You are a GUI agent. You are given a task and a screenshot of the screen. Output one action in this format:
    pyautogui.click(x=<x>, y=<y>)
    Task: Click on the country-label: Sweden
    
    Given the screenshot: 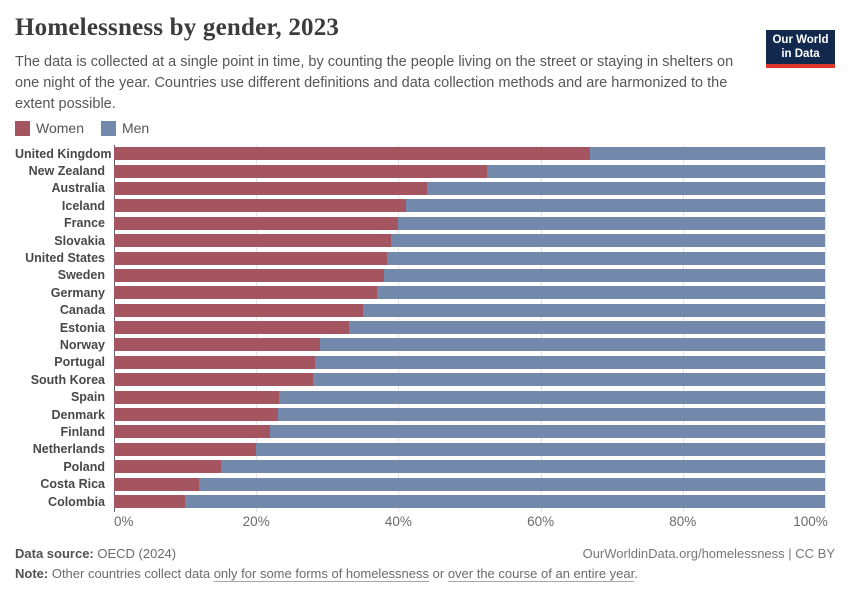 What is the action you would take?
    pyautogui.click(x=81, y=275)
    